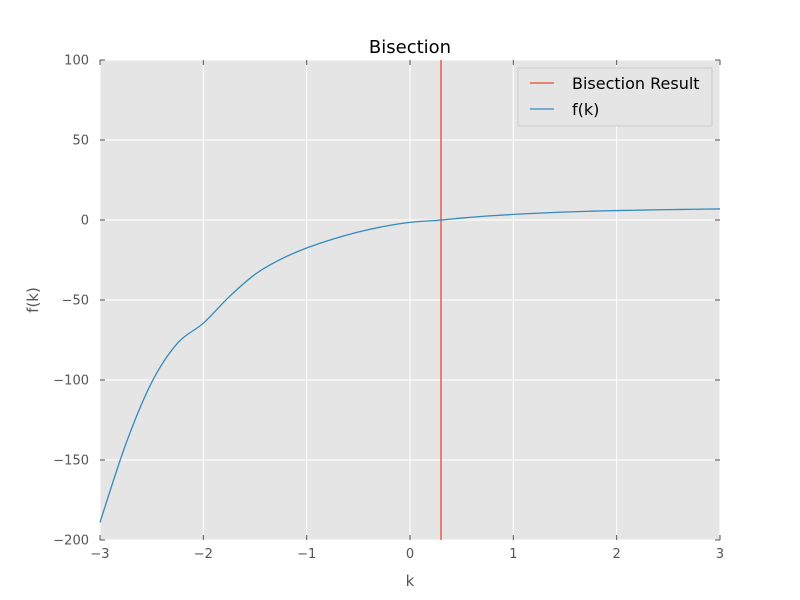  What do you see at coordinates (410, 47) in the screenshot?
I see `chart-title: Bisection` at bounding box center [410, 47].